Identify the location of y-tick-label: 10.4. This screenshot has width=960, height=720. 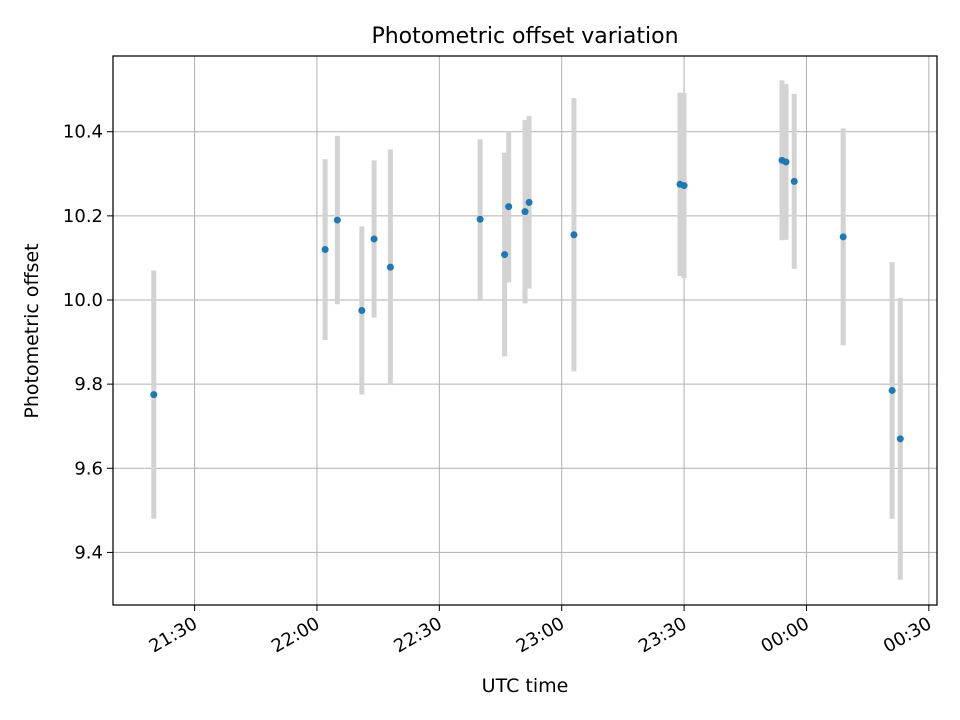
(83, 132).